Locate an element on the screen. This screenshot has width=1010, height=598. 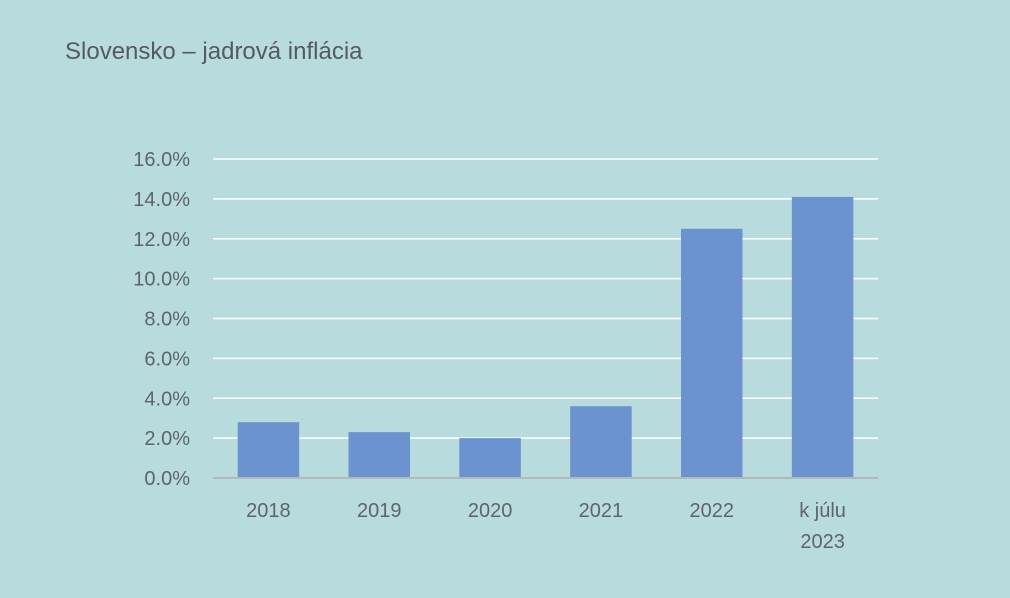
x-tick-label: k júlu 2023 is located at coordinates (822, 526).